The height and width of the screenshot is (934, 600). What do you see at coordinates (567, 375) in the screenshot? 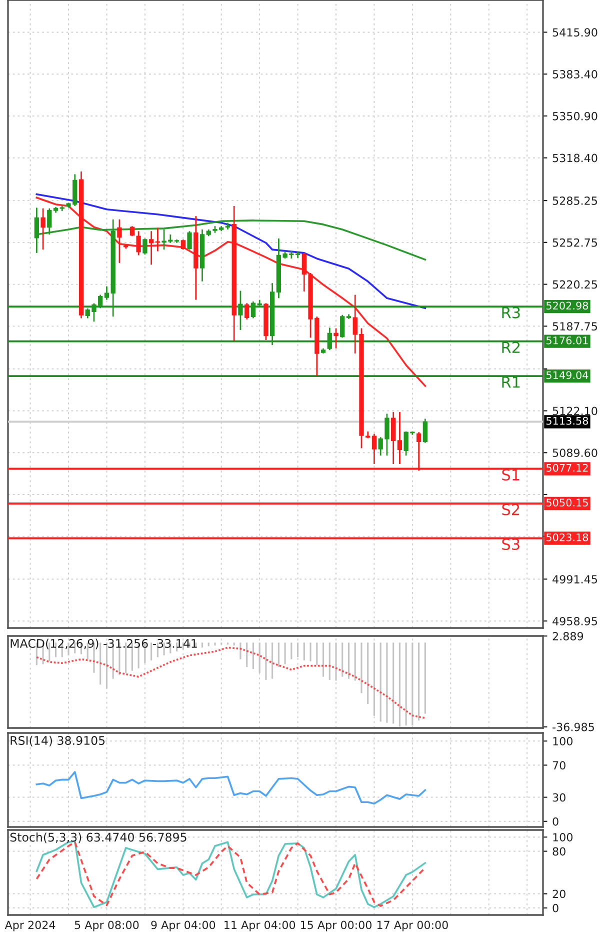
I see `ref-line-label: 5149.04` at bounding box center [567, 375].